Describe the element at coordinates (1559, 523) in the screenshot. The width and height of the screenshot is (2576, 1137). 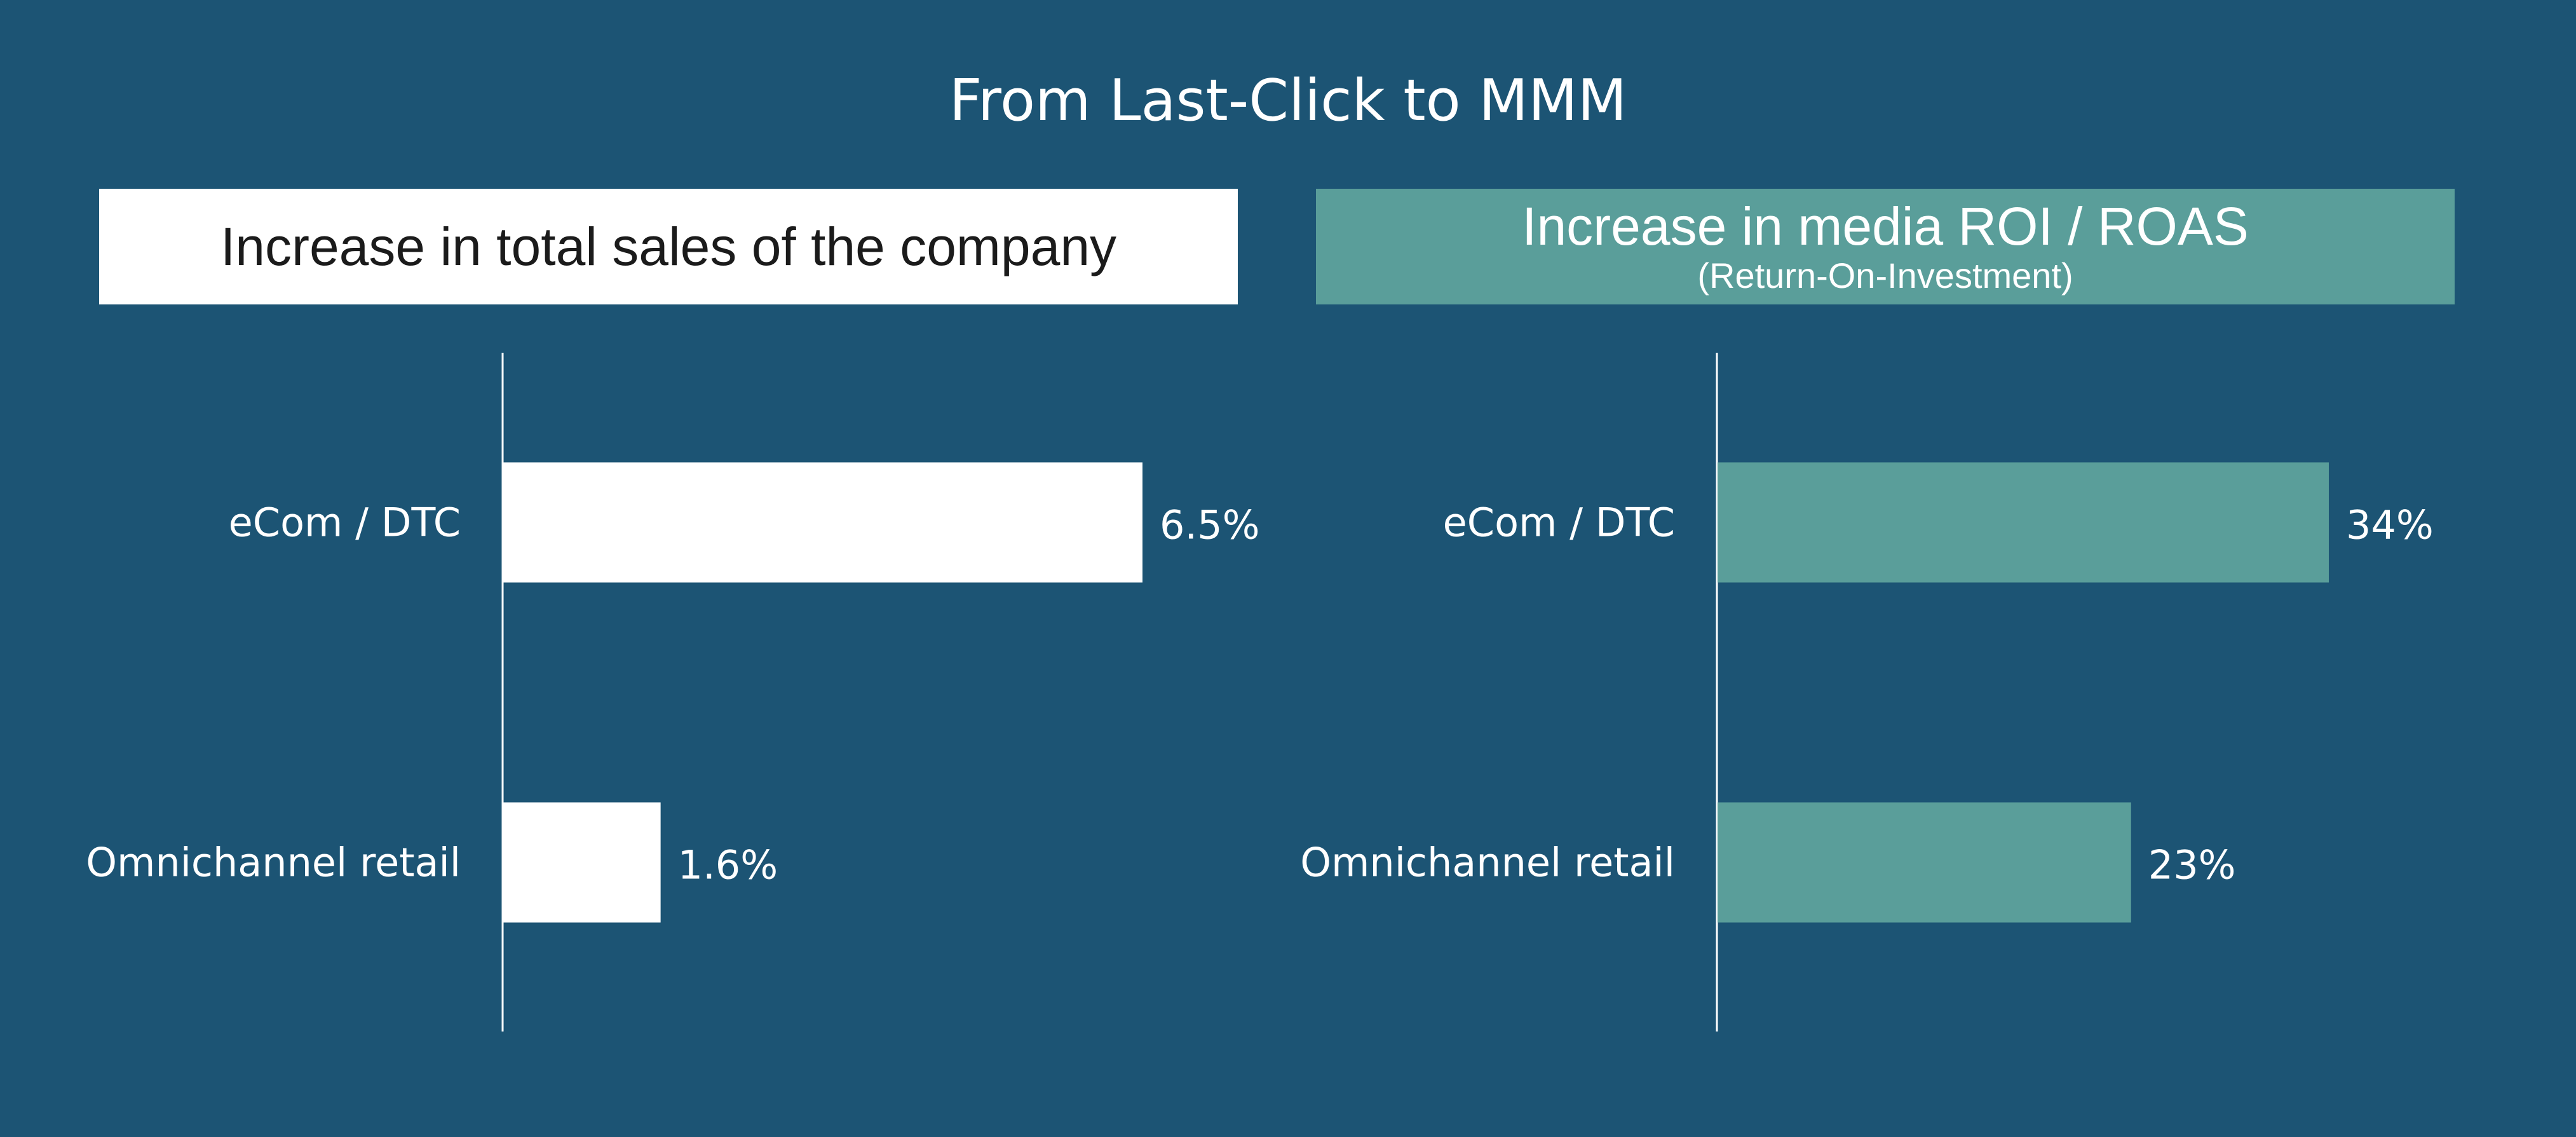
I see `right-category-label: eCom / DTC` at that location.